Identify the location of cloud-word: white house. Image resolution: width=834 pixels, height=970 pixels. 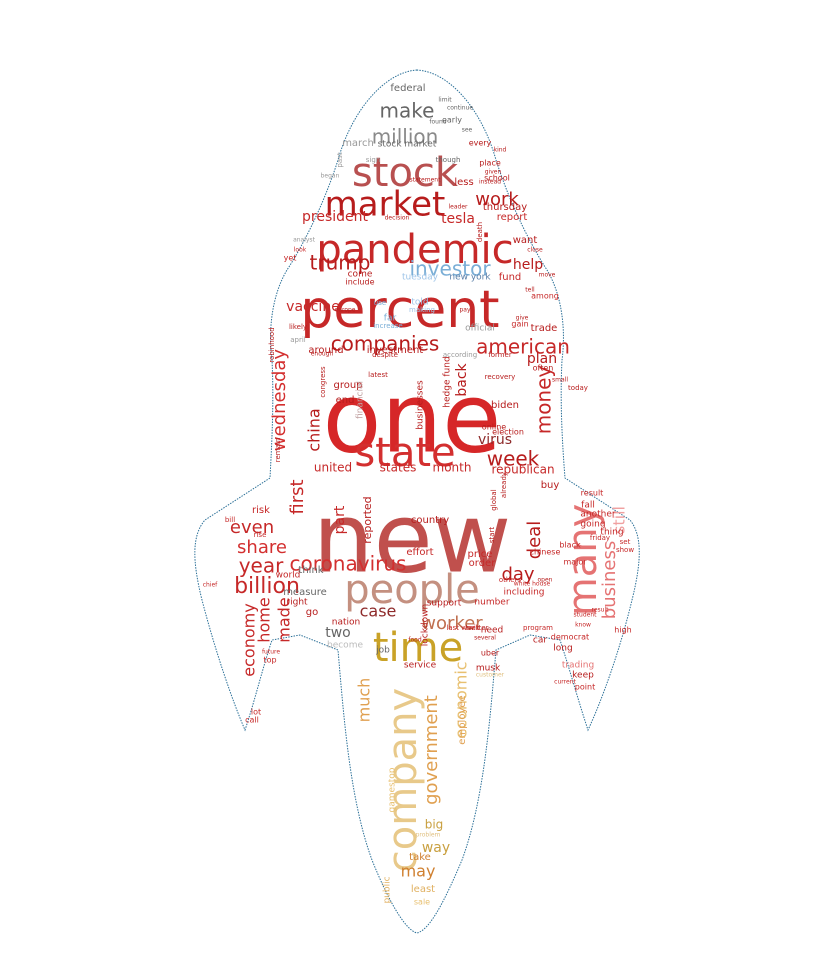
(532, 584).